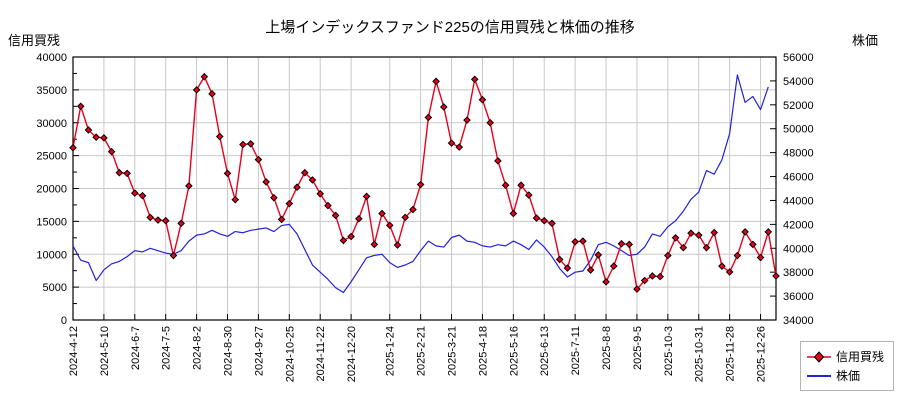  Describe the element at coordinates (74, 351) in the screenshot. I see `svg-text: 2024-4-12` at that location.